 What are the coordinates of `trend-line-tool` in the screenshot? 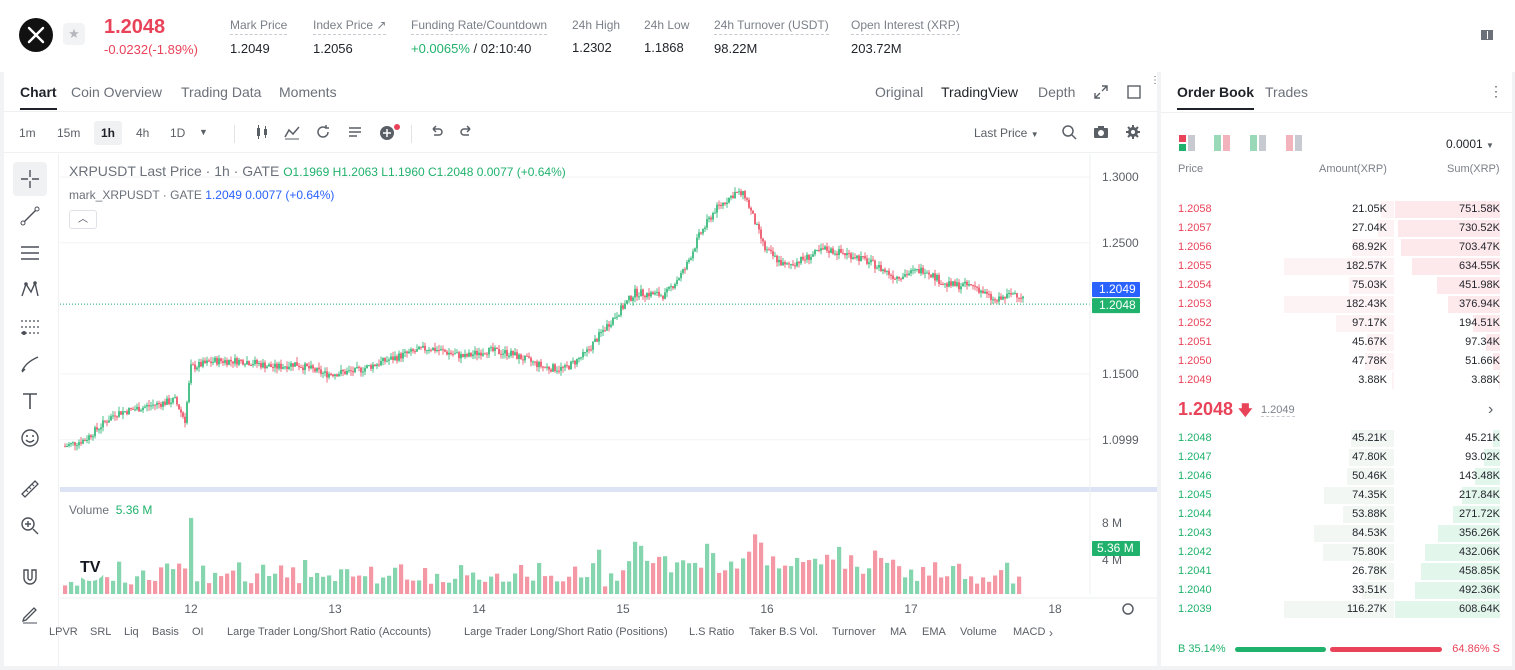 It's located at (30, 216).